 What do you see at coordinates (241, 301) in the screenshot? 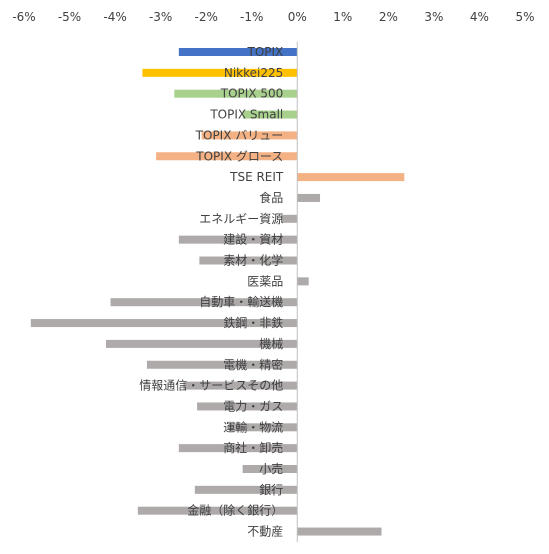
I see `category-label: 自動車・輸送機` at bounding box center [241, 301].